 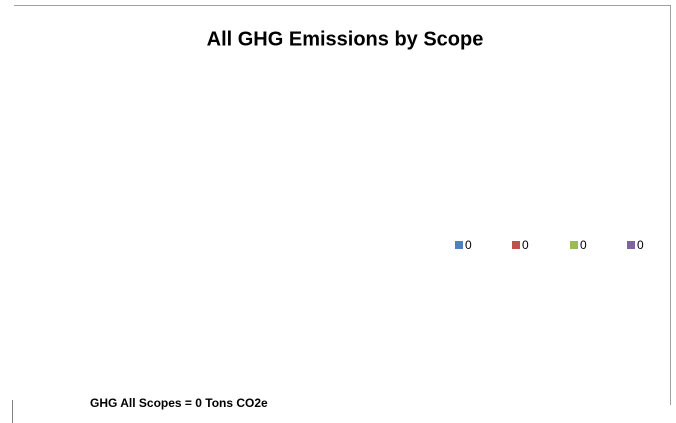 I want to click on annotation: GHG All Scopes = 0 Tons CO2e, so click(x=179, y=403).